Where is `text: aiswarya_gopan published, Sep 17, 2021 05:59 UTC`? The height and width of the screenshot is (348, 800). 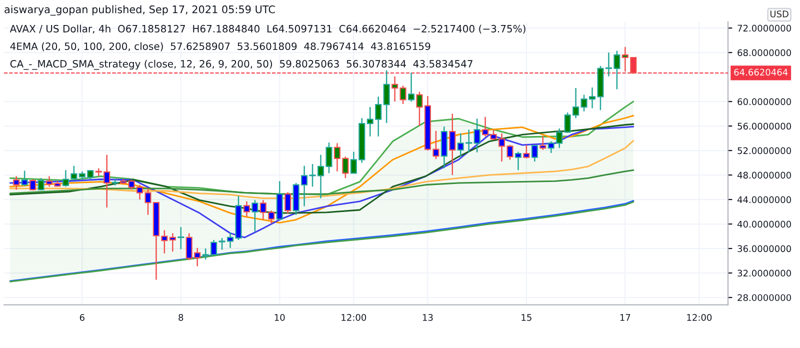 text: aiswarya_gopan published, Sep 17, 2021 05:59 UTC is located at coordinates (139, 10).